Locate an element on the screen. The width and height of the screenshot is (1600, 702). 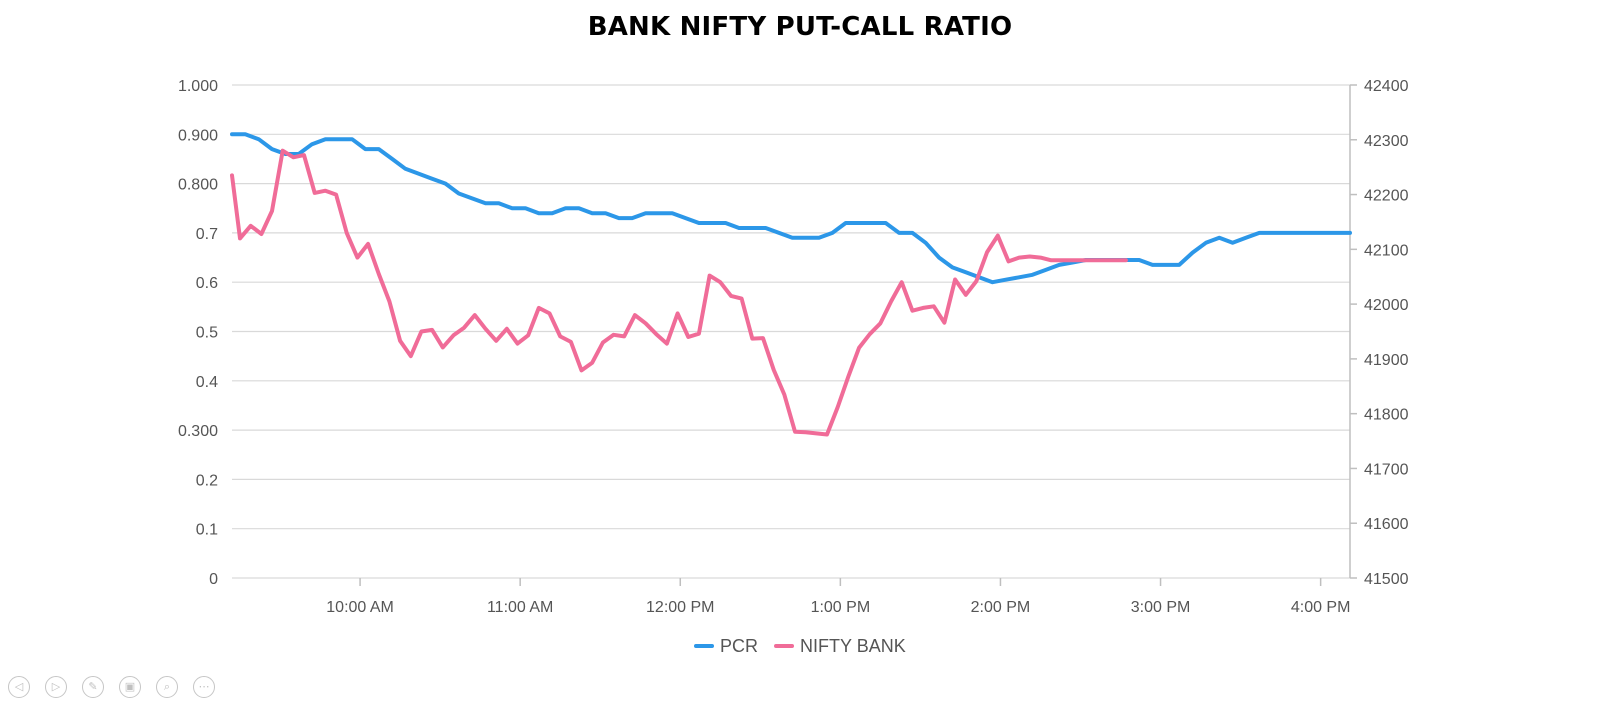
x-tick-label: 11:00 AM is located at coordinates (520, 607).